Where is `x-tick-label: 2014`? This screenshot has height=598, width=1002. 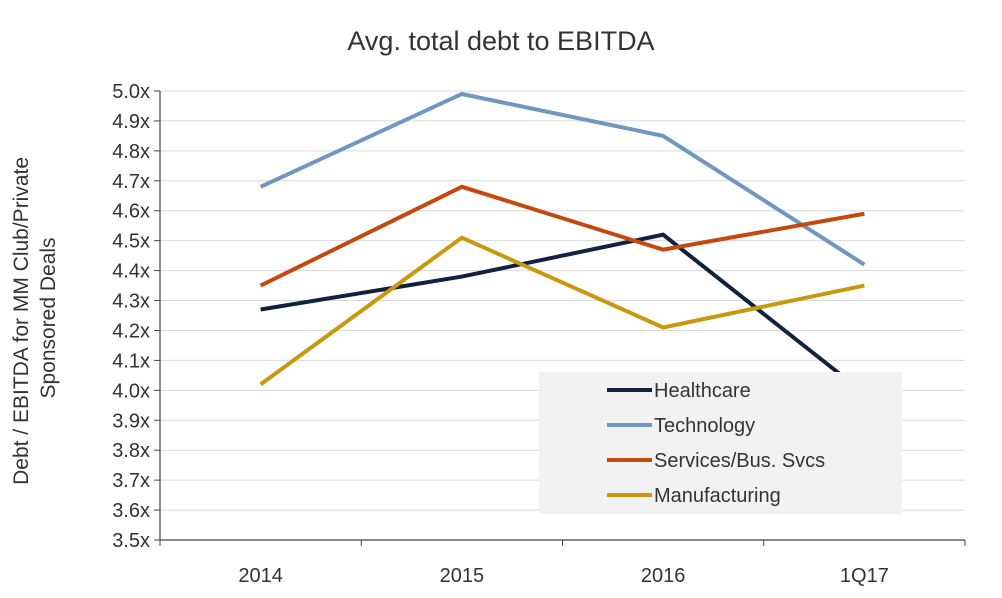
x-tick-label: 2014 is located at coordinates (260, 576).